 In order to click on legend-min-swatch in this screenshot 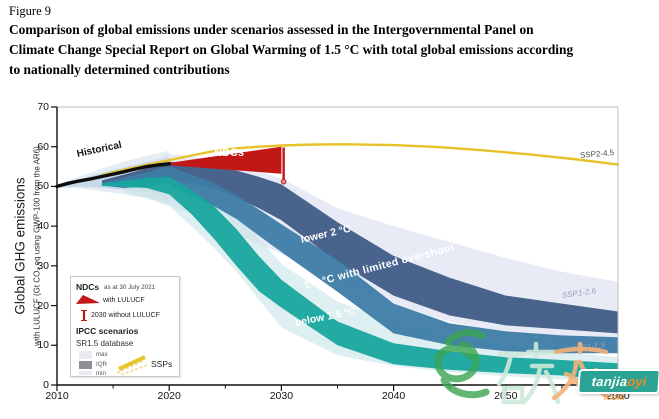, I will do `click(85, 373)`.